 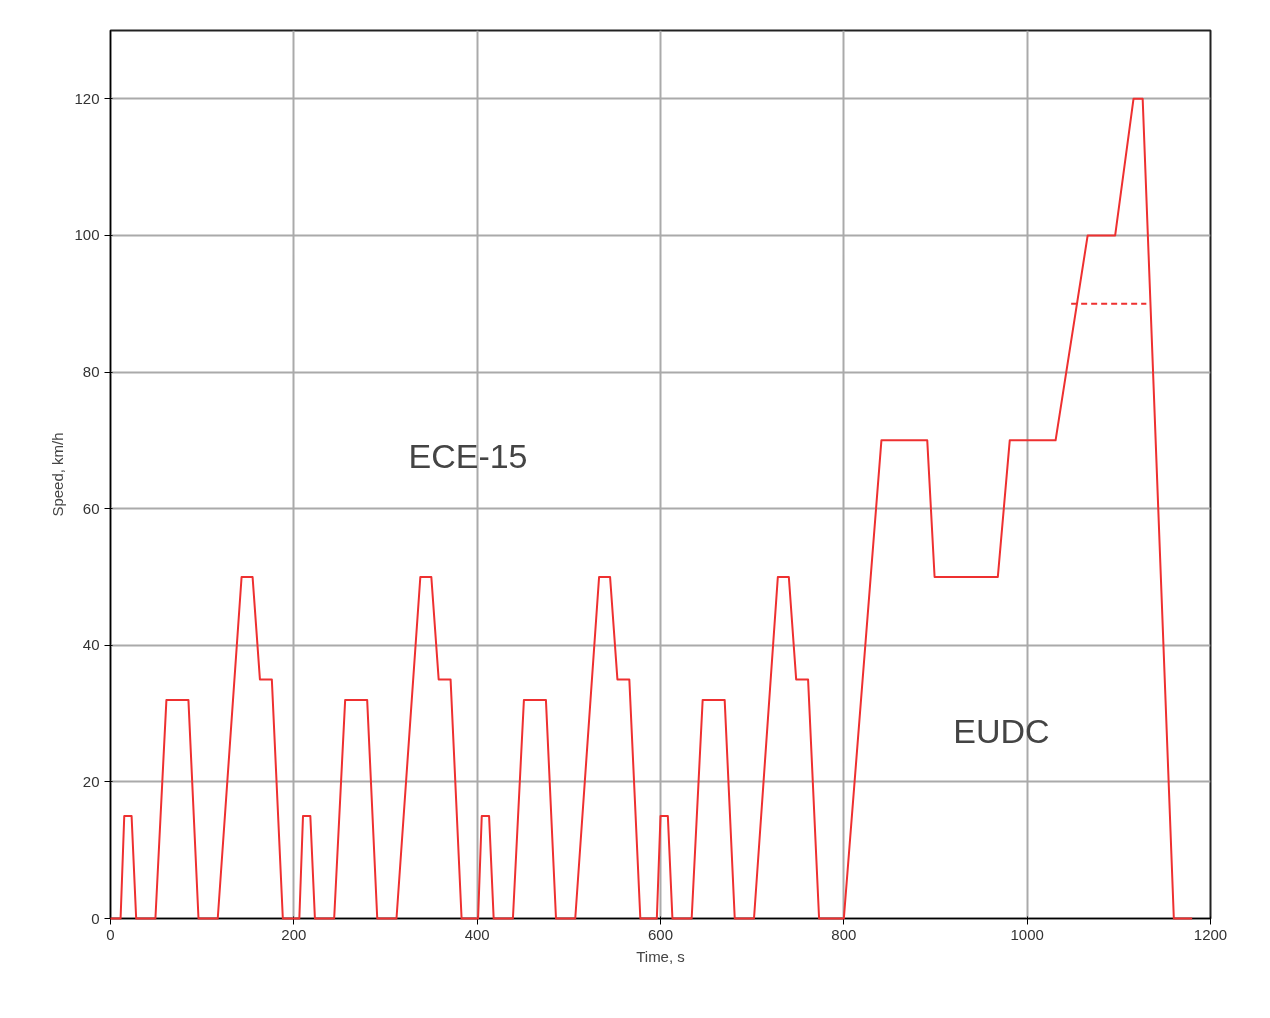 What do you see at coordinates (844, 934) in the screenshot?
I see `x-tick-label: 800` at bounding box center [844, 934].